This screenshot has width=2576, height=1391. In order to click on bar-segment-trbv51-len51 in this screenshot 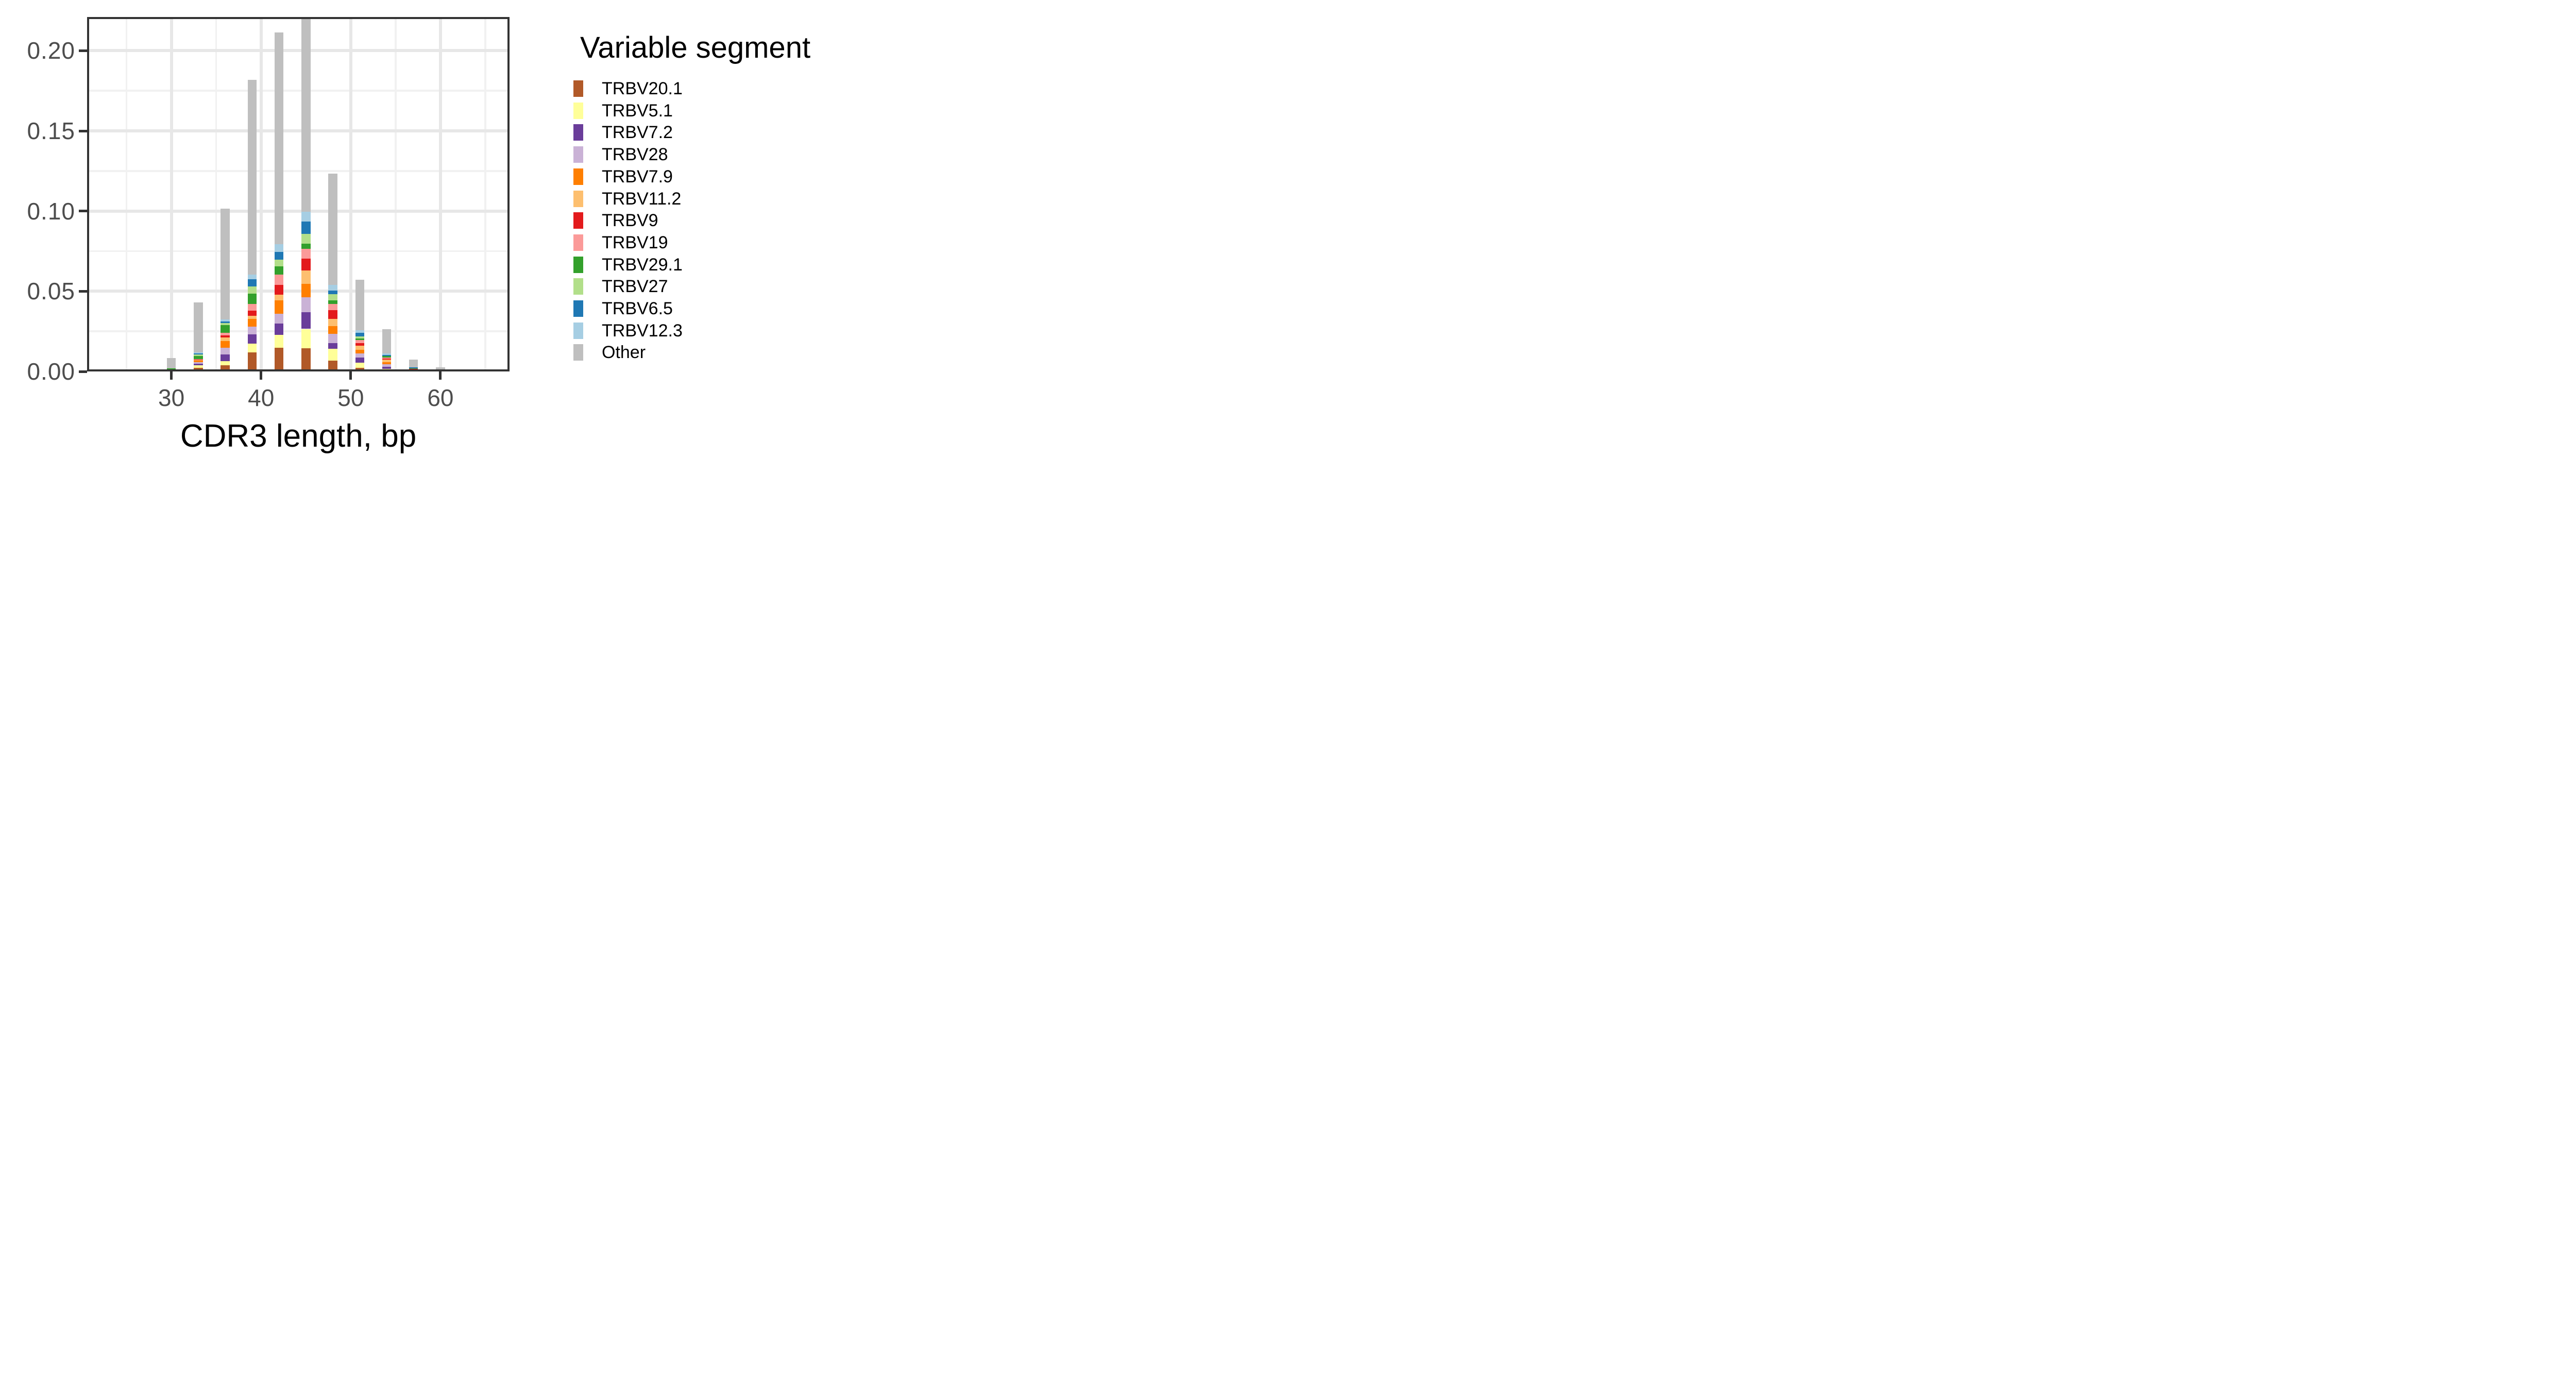, I will do `click(359, 365)`.